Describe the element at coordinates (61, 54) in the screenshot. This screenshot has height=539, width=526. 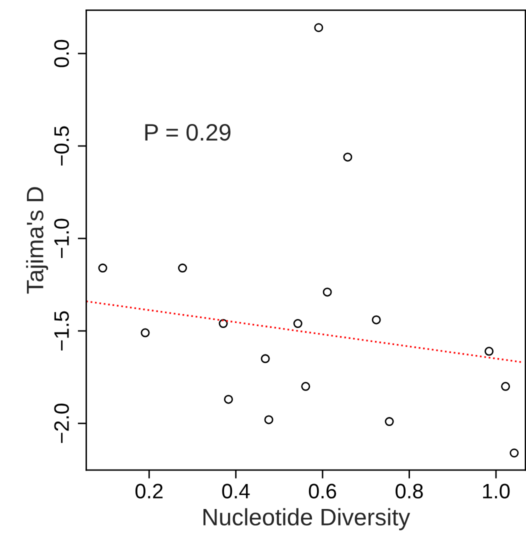
I see `y-tick-label: 0.0` at that location.